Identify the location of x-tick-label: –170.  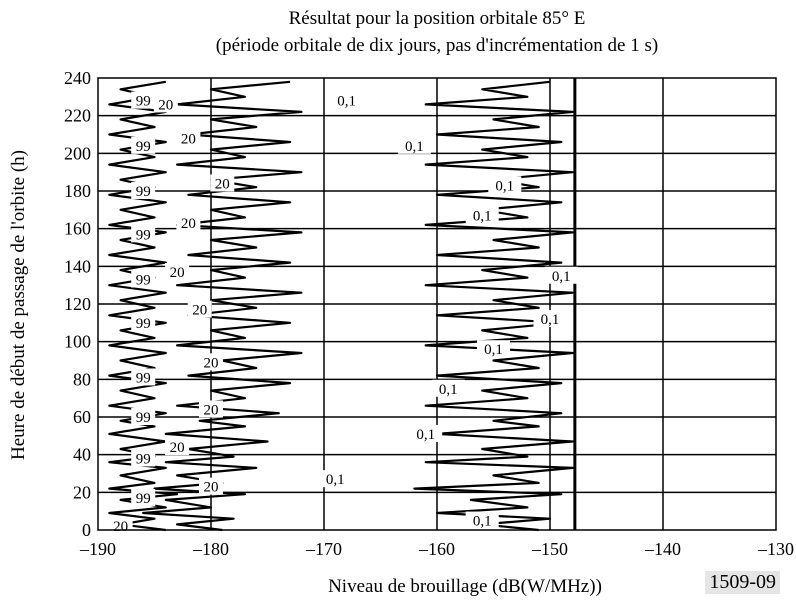
(323, 549).